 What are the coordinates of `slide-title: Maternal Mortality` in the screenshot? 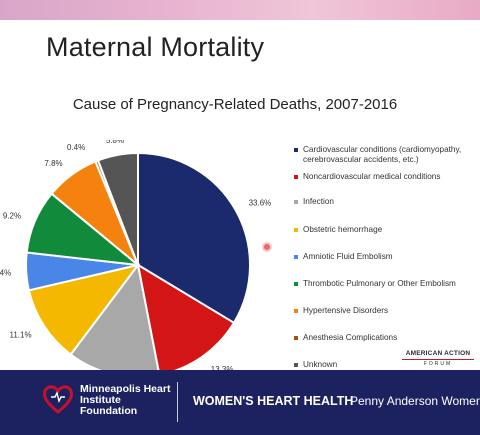 It's located at (155, 47).